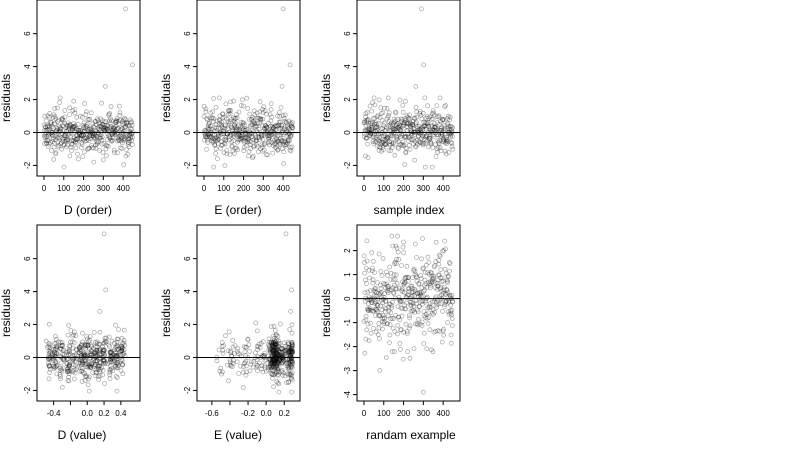  Describe the element at coordinates (347, 250) in the screenshot. I see `y-tick-label: 2` at that location.